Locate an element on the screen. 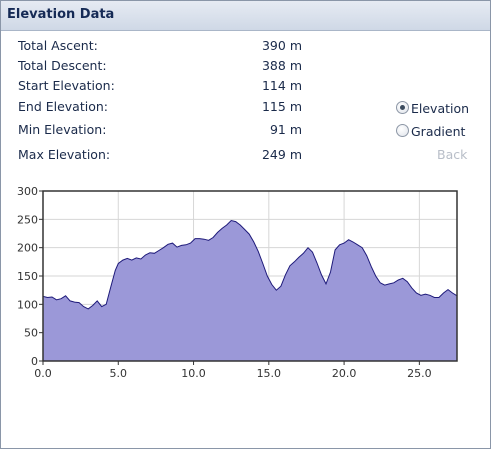 The width and height of the screenshot is (491, 449). y-axis: 0 50 100 150 200 250 300 is located at coordinates (30, 276).